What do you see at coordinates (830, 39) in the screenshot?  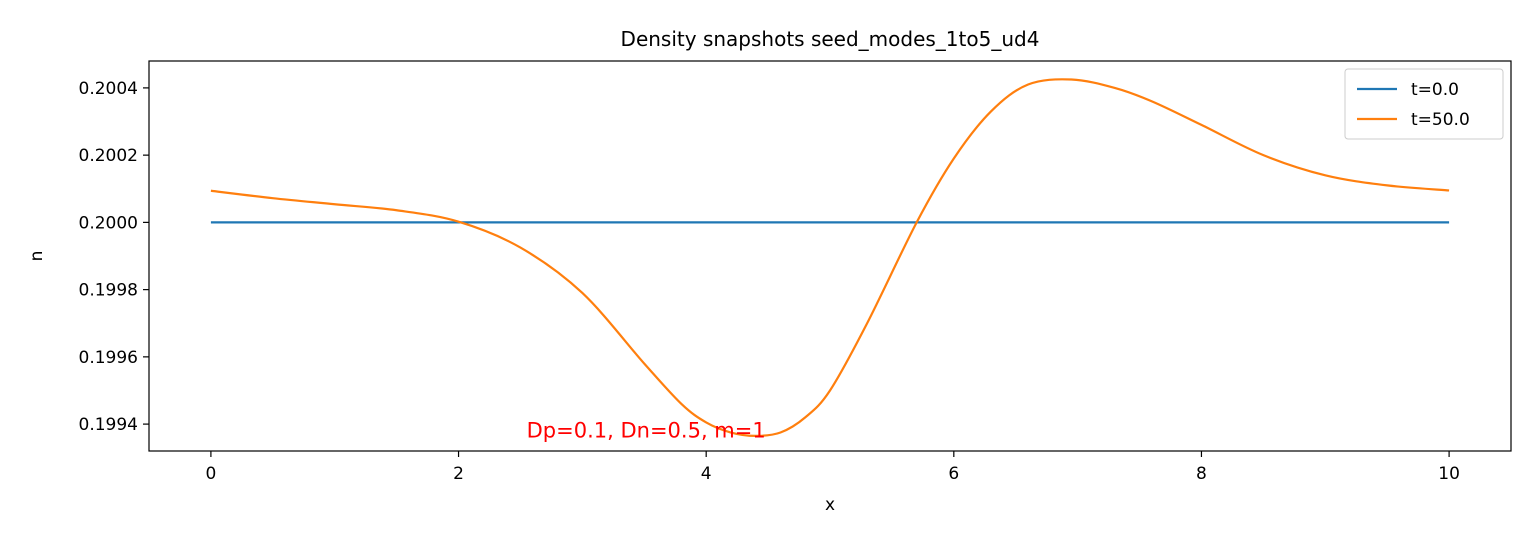 I see `chart-title: Density snapshots seed_modes_1to5_ud4` at bounding box center [830, 39].